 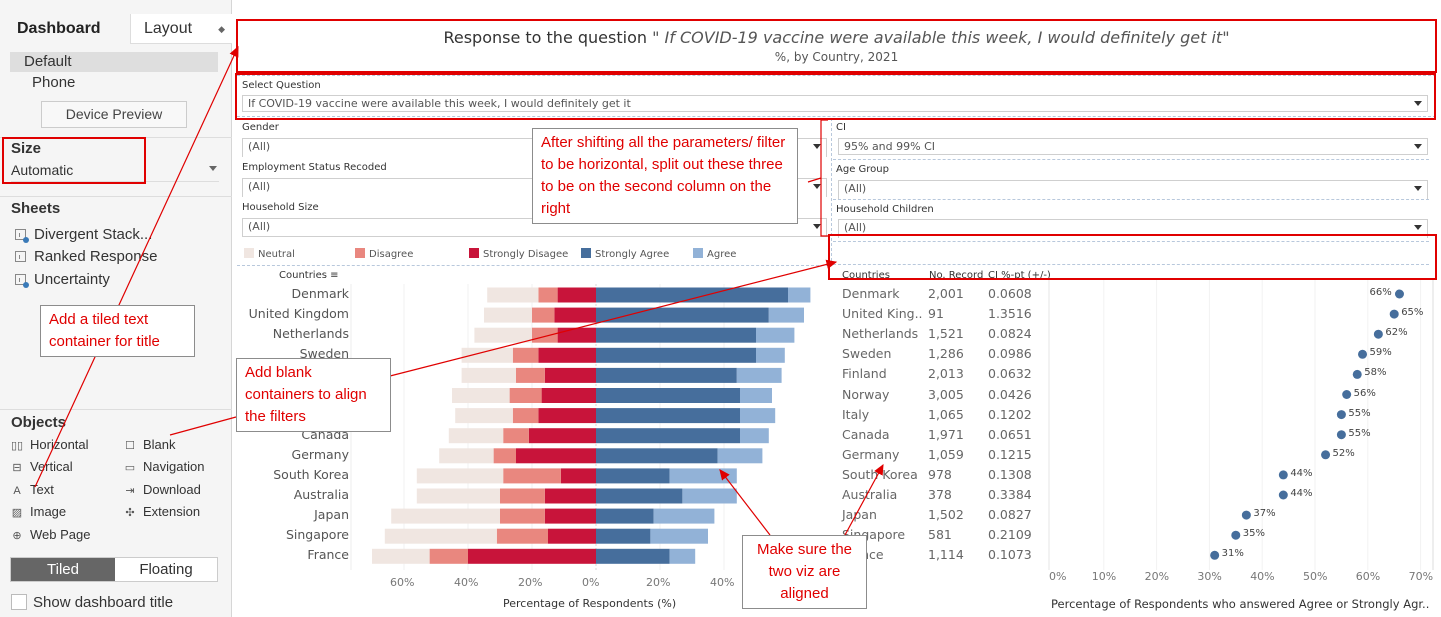 I want to click on country-label: South Korea, so click(x=311, y=474).